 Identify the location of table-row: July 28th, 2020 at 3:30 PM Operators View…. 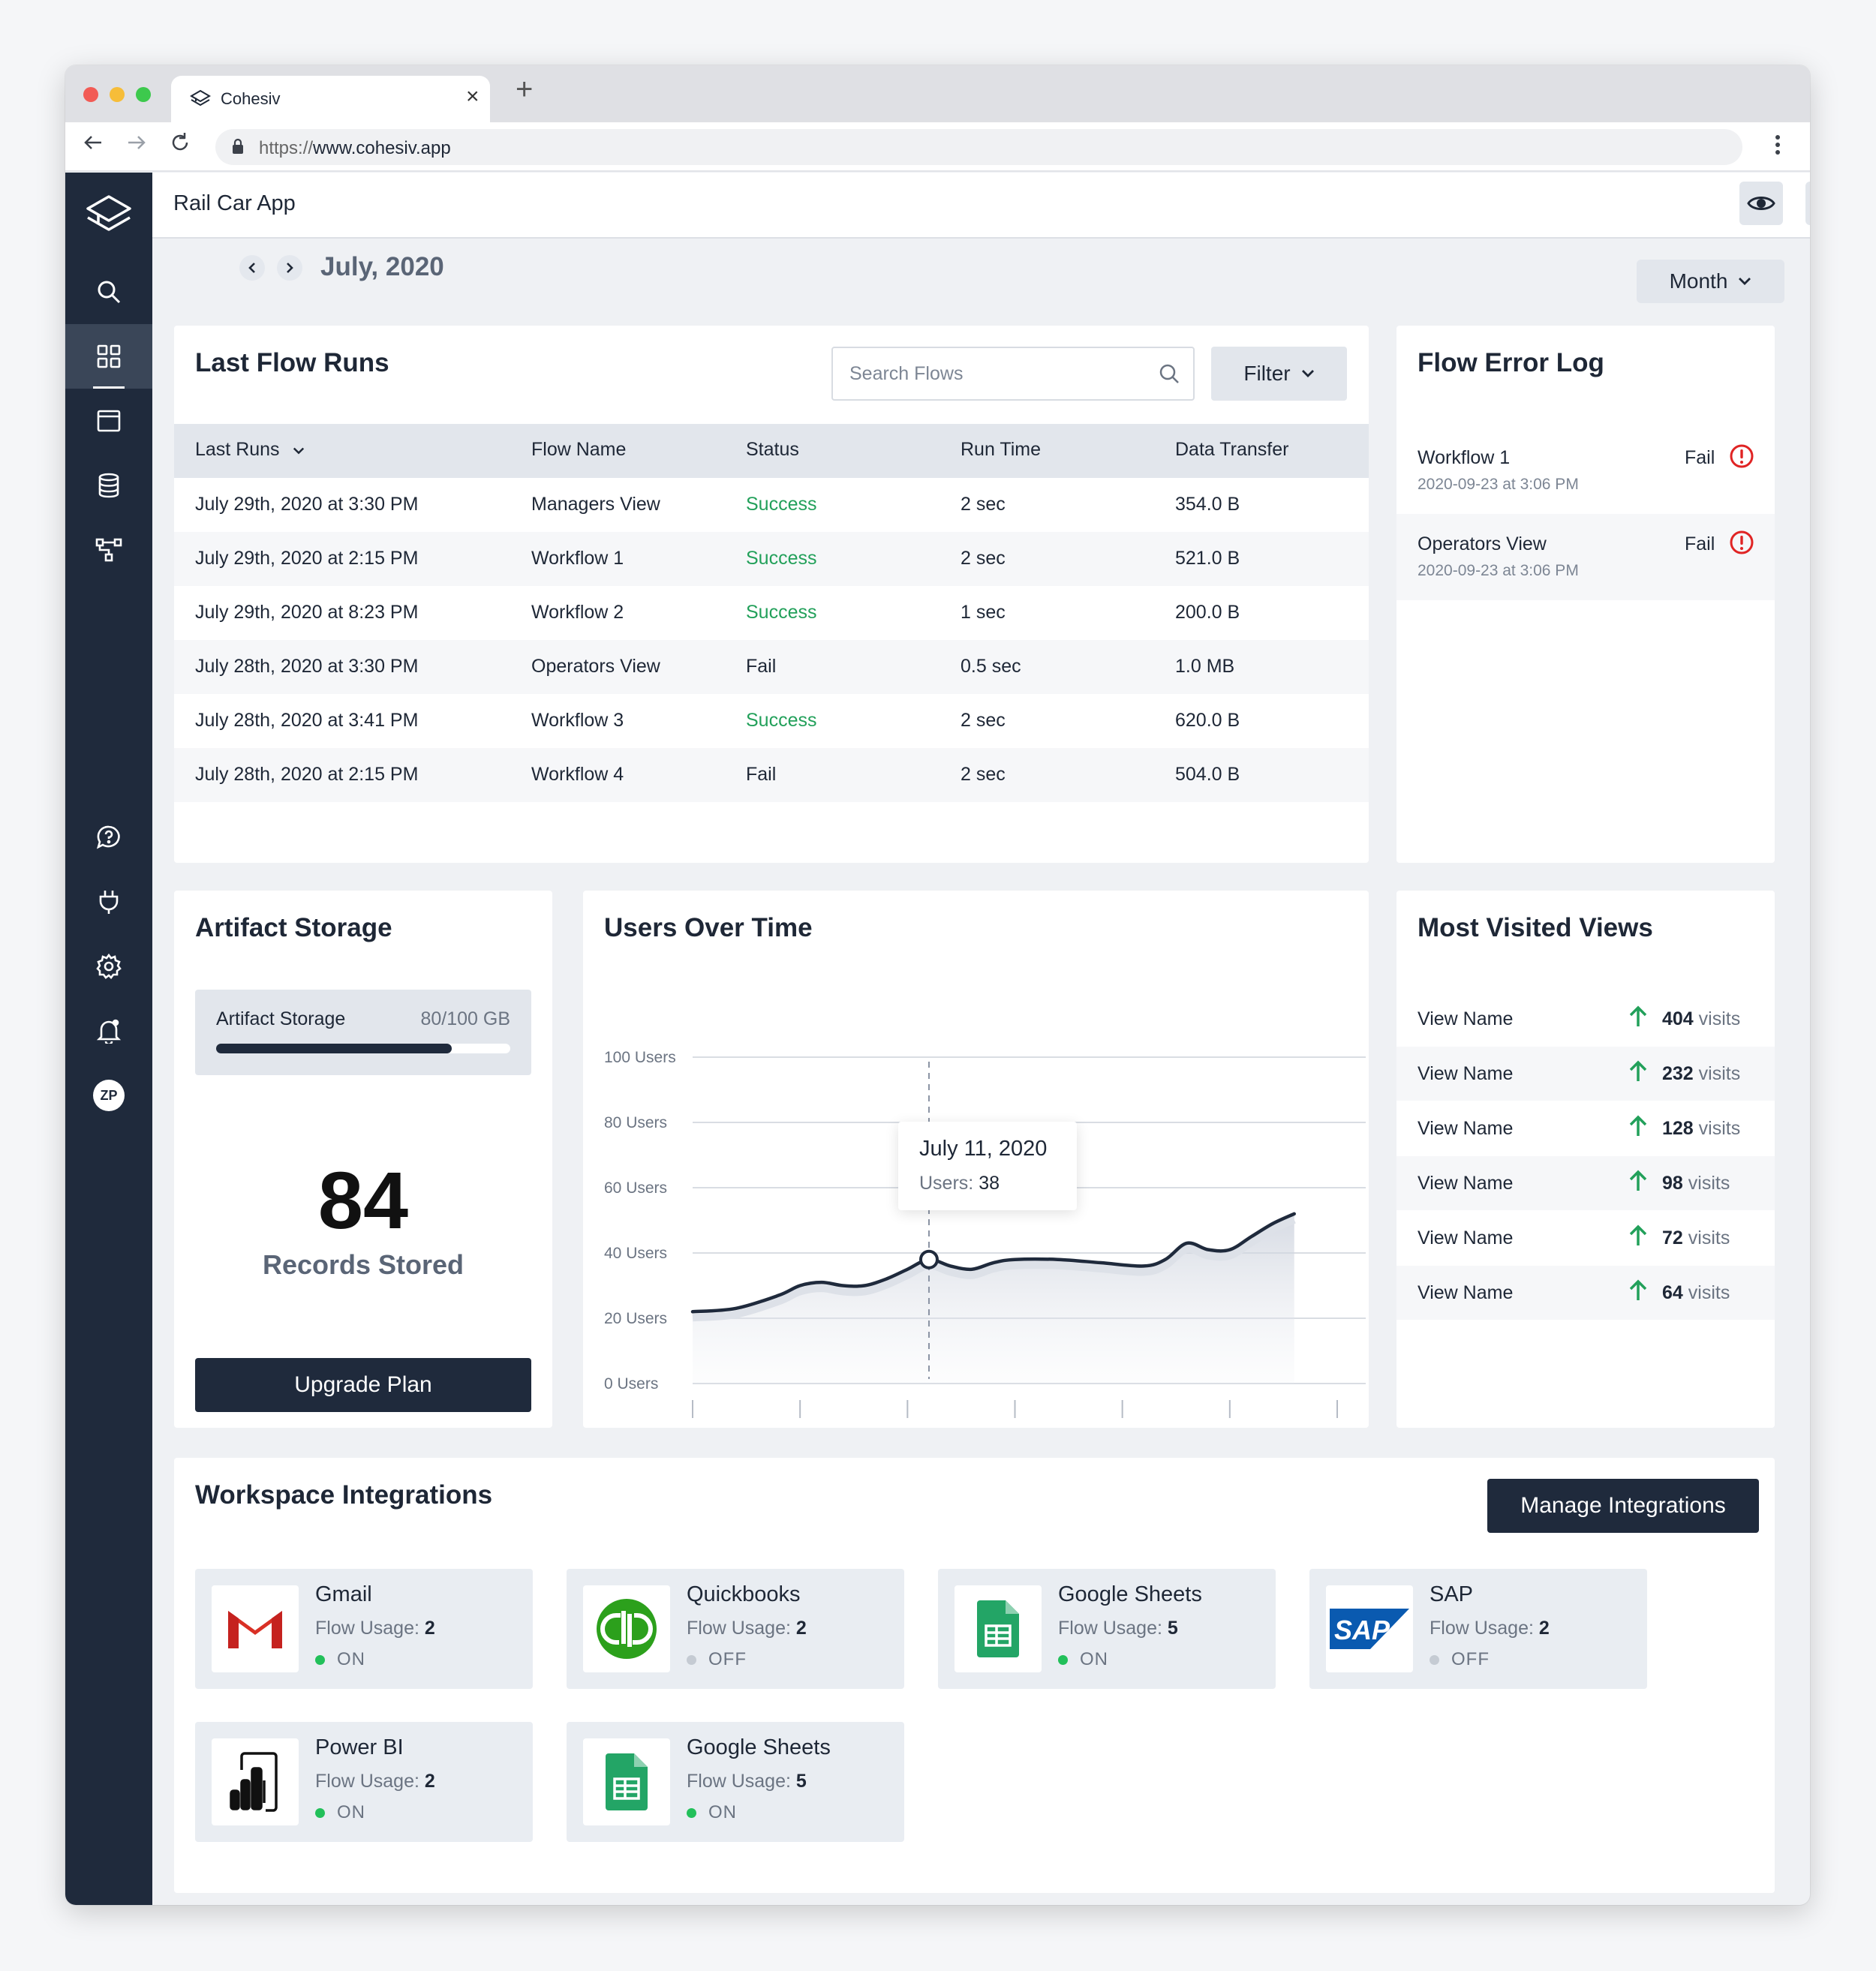
(771, 667).